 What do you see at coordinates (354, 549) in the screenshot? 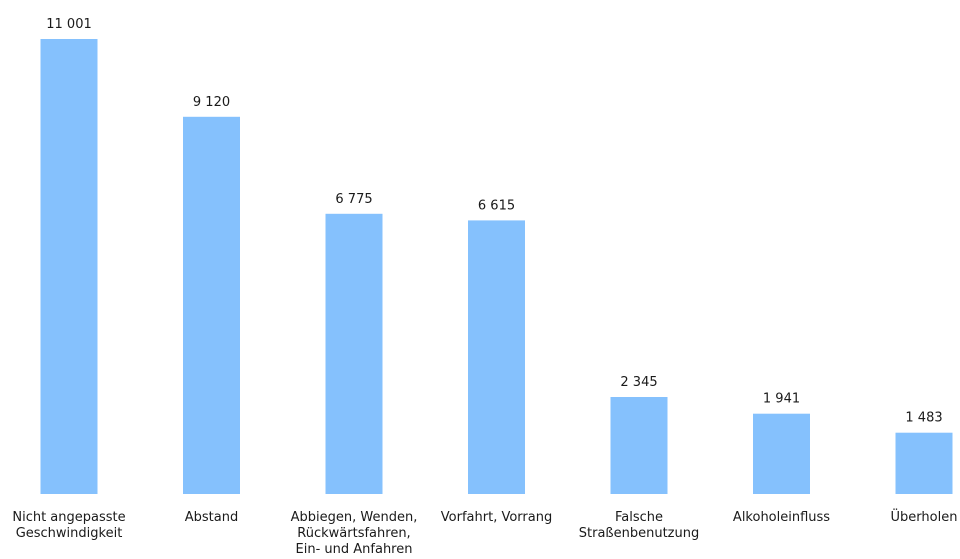
I see `category-label-line: Ein- und Anfahren` at bounding box center [354, 549].